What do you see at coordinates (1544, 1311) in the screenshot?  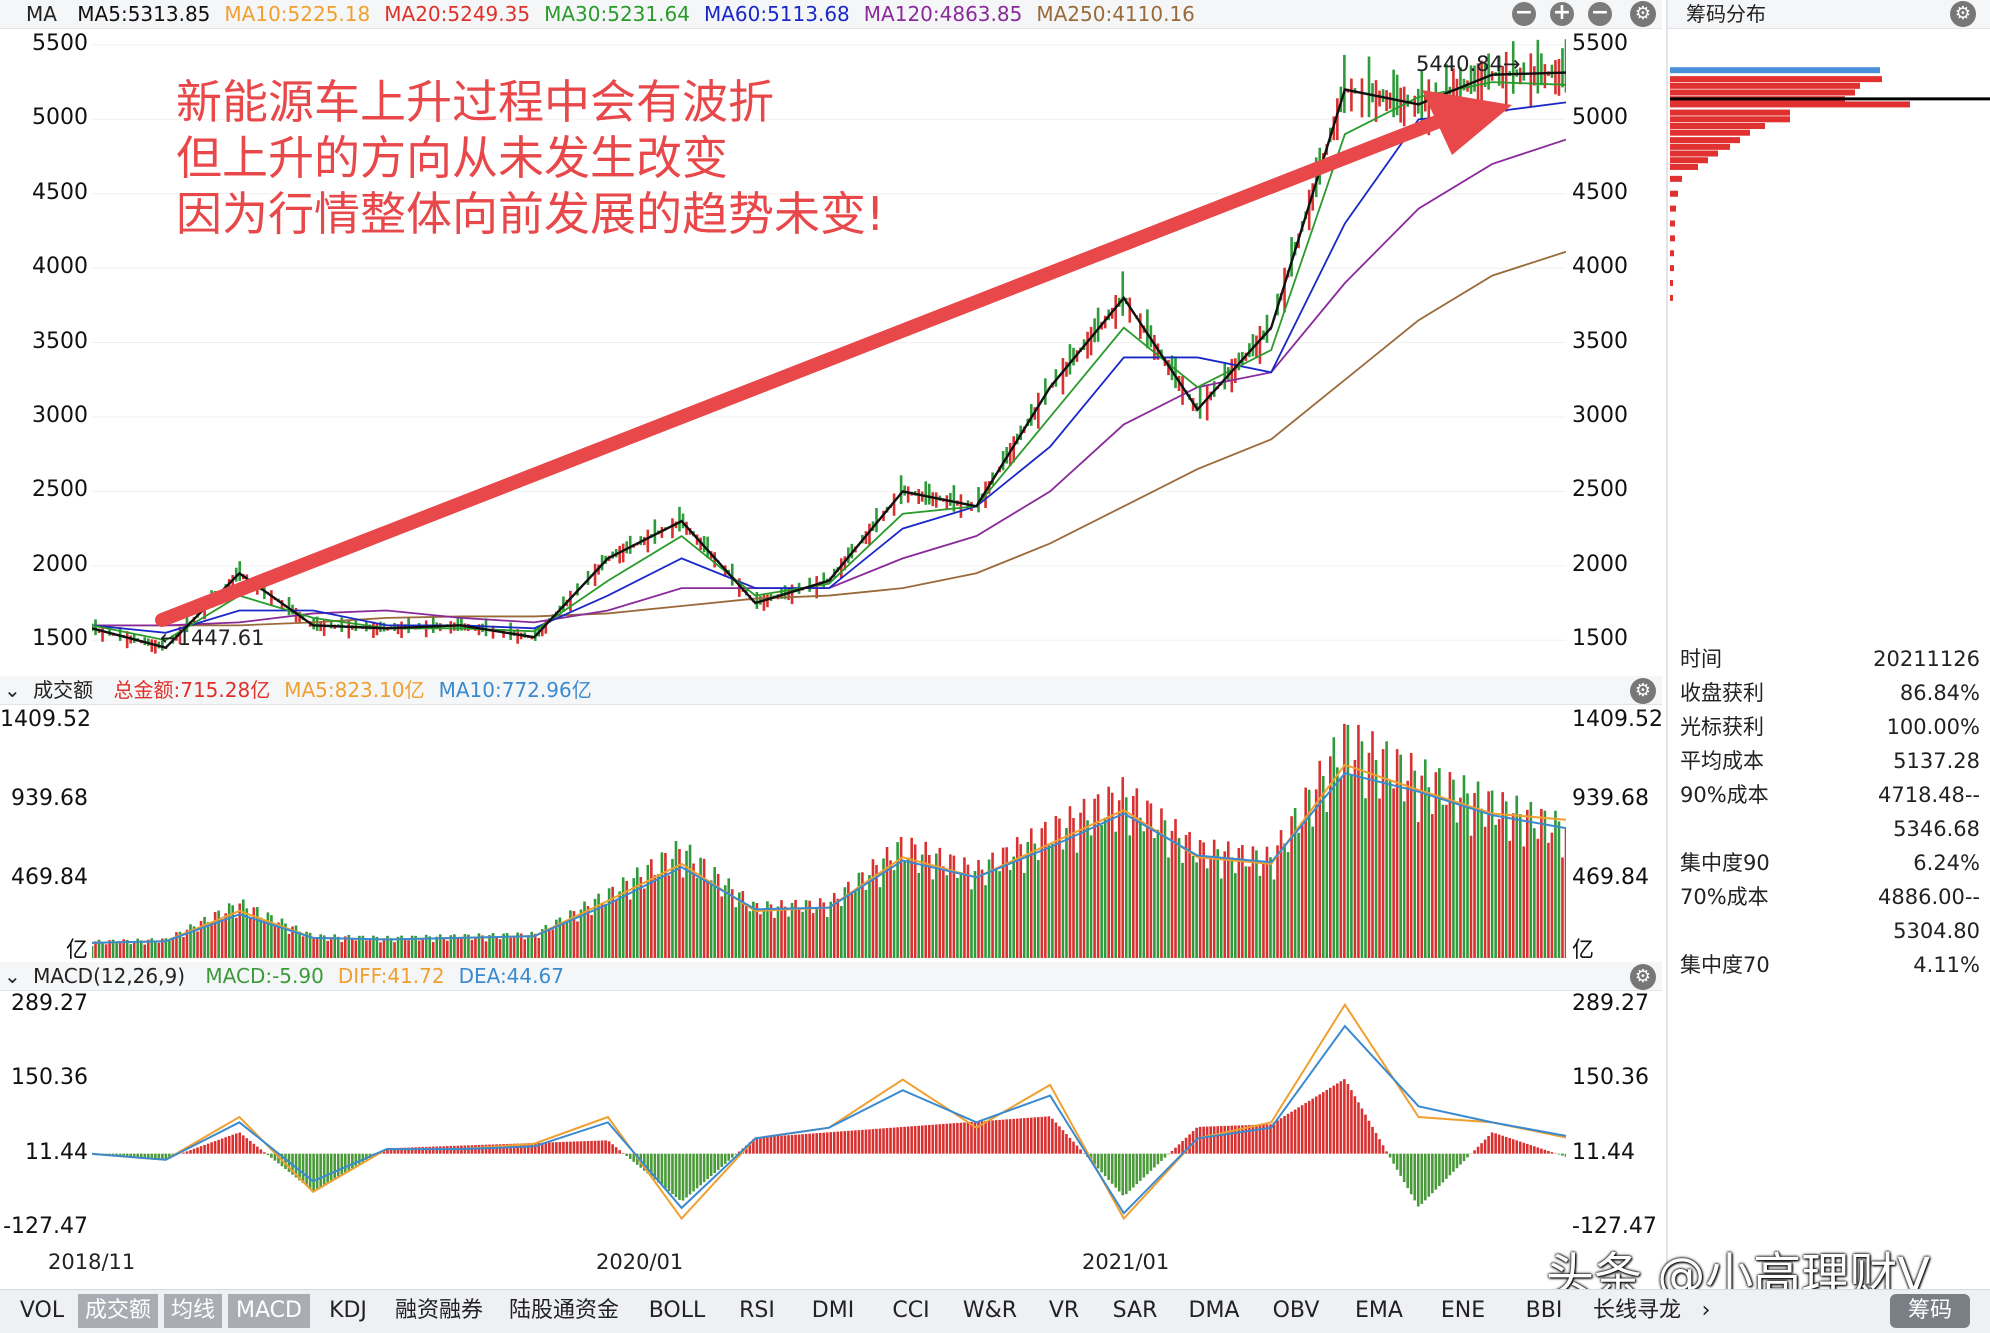 I see `tab-18: BBI` at bounding box center [1544, 1311].